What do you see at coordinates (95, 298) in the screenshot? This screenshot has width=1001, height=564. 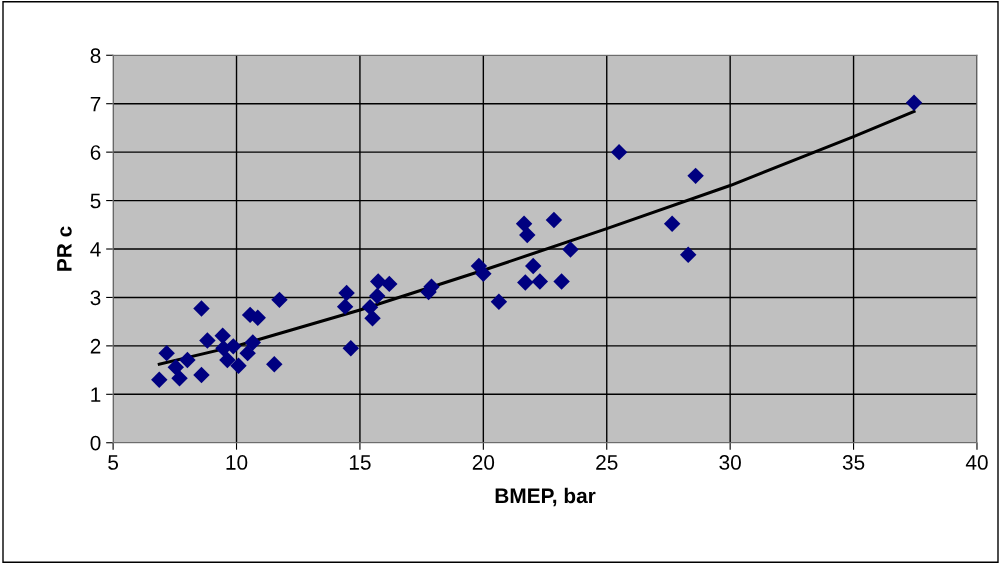 I see `y-tick-label: 3` at bounding box center [95, 298].